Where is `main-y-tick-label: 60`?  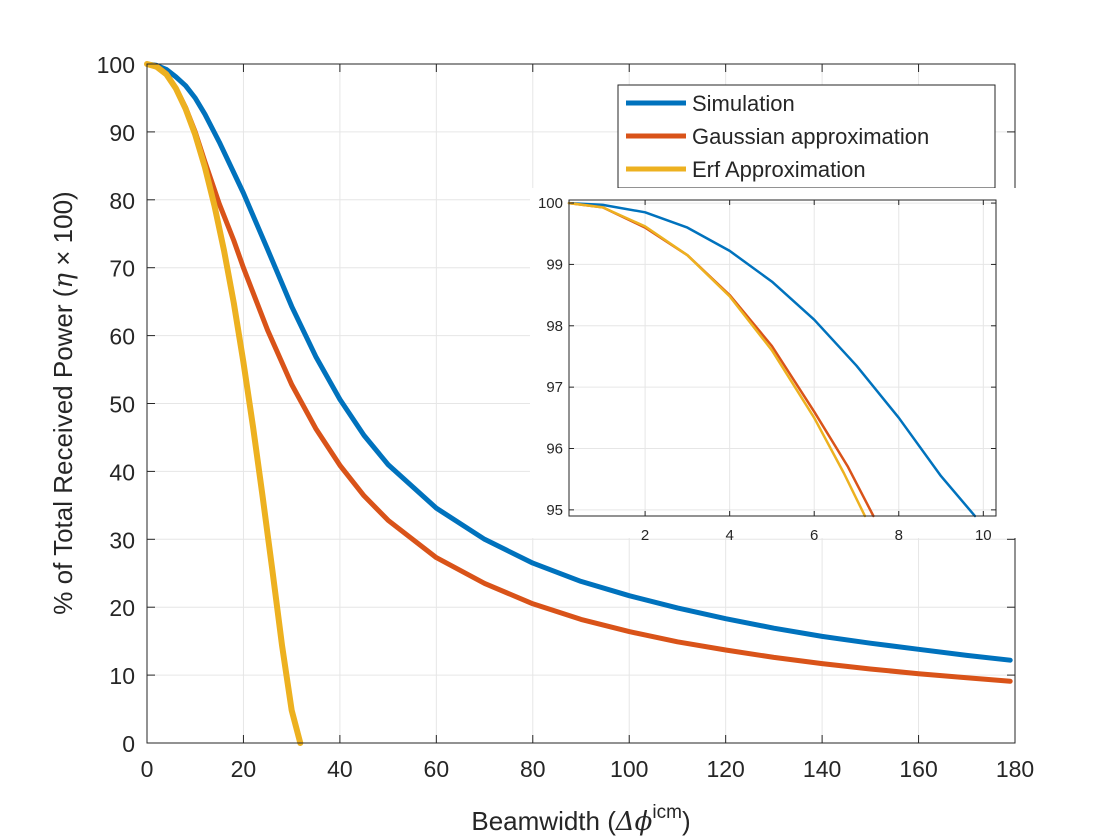
main-y-tick-label: 60 is located at coordinates (122, 337).